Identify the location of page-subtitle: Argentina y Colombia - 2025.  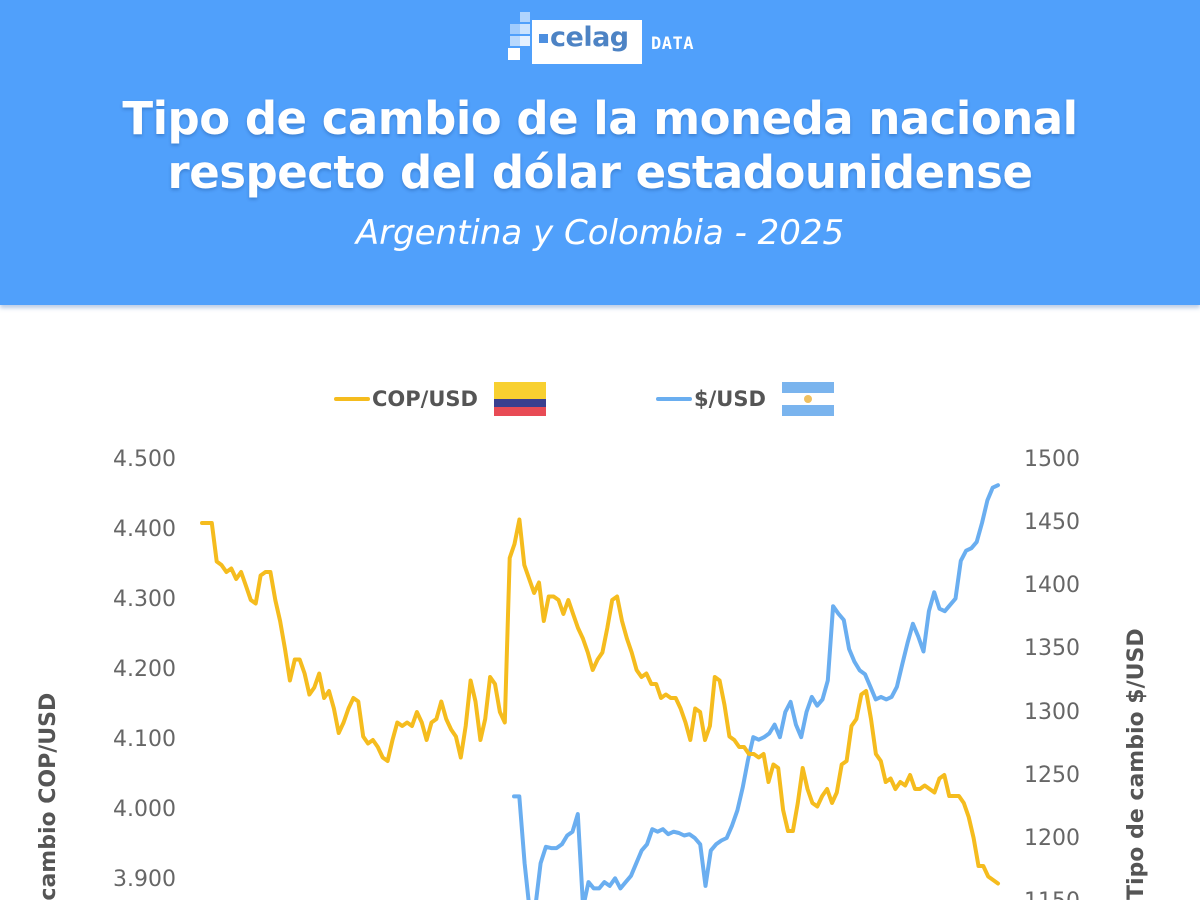
(600, 233).